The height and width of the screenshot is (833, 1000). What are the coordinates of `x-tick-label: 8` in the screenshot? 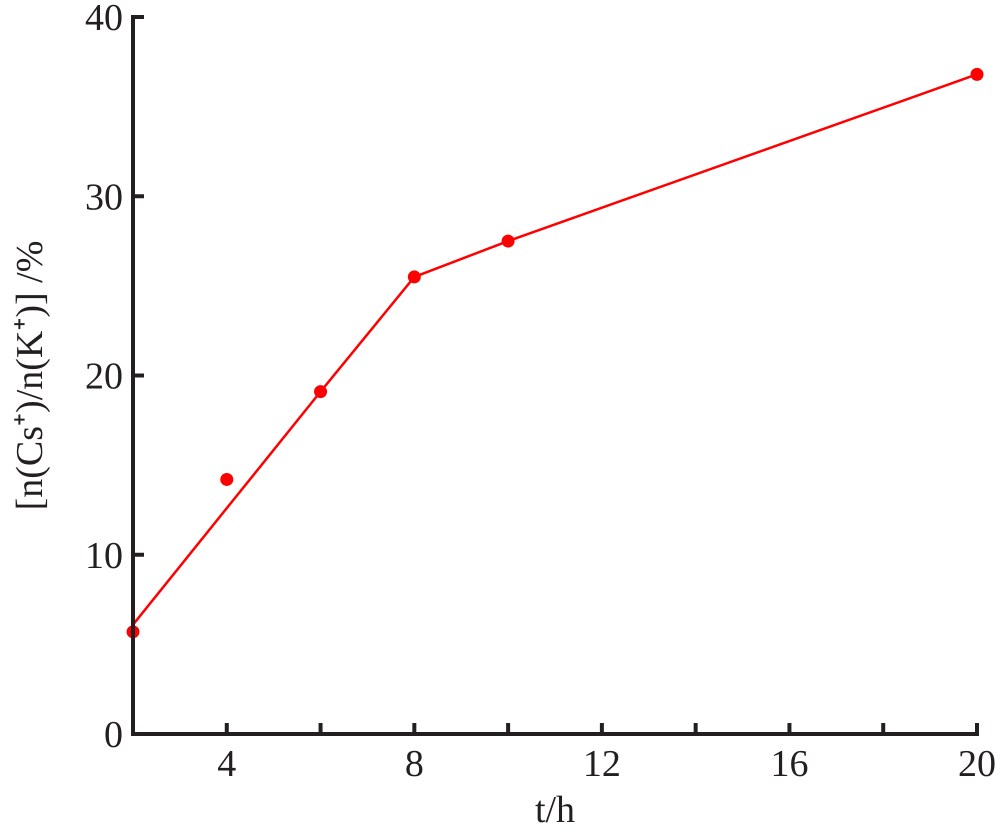 It's located at (414, 764).